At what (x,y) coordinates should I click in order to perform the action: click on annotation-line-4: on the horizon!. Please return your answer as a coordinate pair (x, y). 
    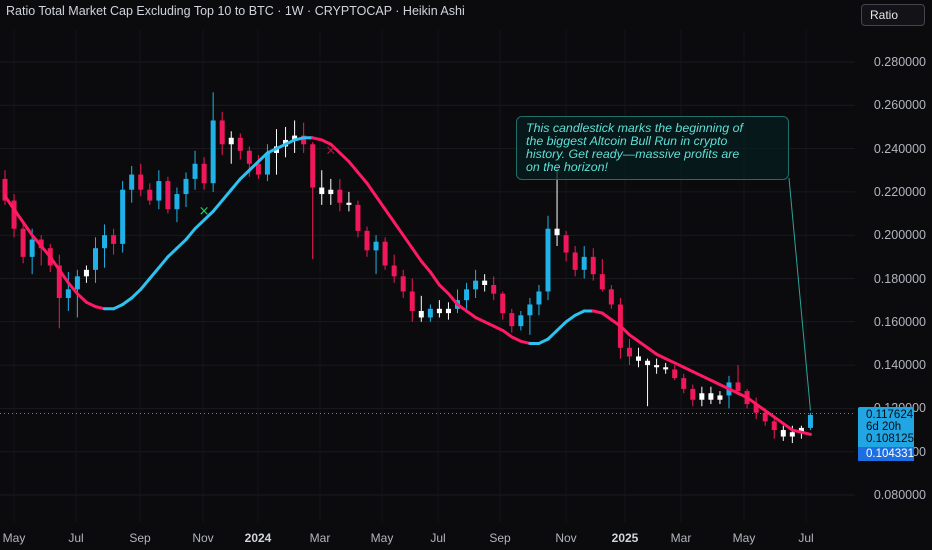
    Looking at the image, I should click on (567, 167).